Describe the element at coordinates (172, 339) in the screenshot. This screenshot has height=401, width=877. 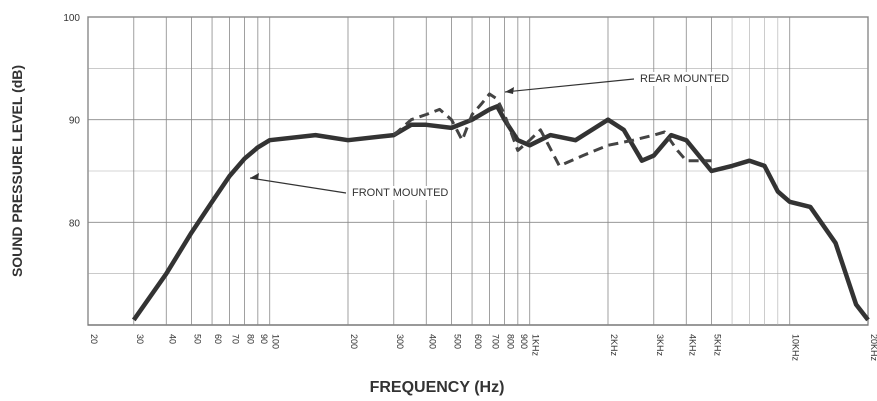
I see `x-tick-label: 40` at that location.